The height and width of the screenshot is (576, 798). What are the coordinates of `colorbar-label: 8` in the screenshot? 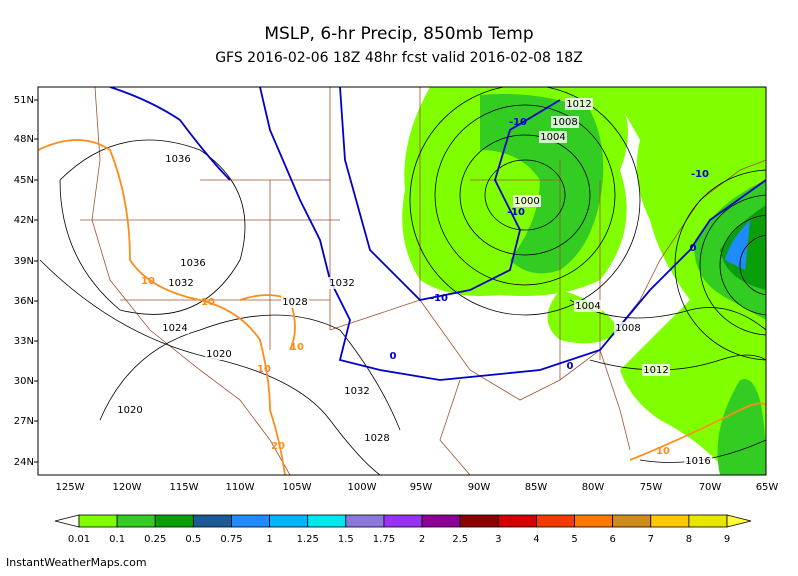 It's located at (689, 539).